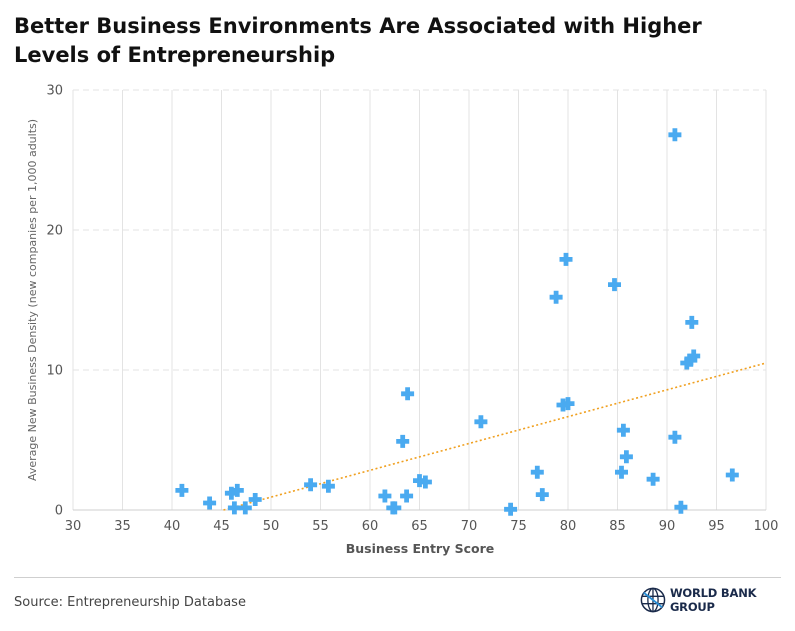  Describe the element at coordinates (617, 526) in the screenshot. I see `x-tick-label: 85` at that location.